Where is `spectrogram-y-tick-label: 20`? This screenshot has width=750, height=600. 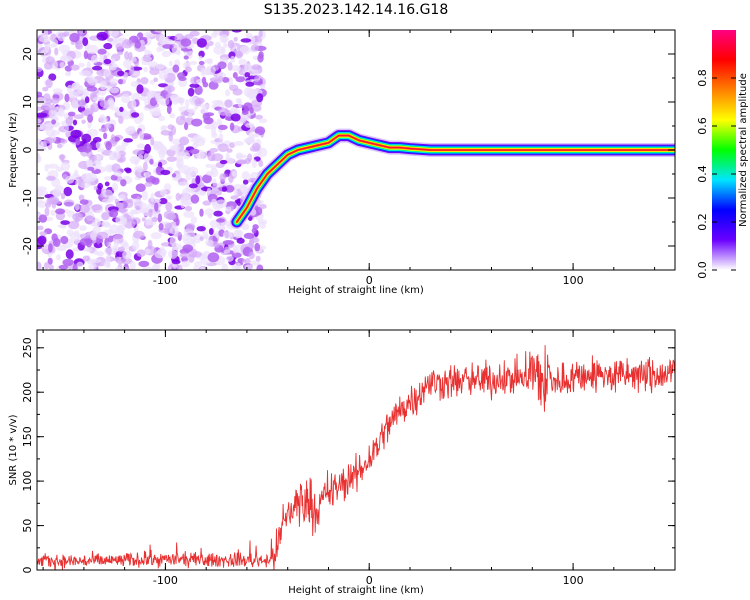
spectrogram-y-tick-label: 20 is located at coordinates (27, 54).